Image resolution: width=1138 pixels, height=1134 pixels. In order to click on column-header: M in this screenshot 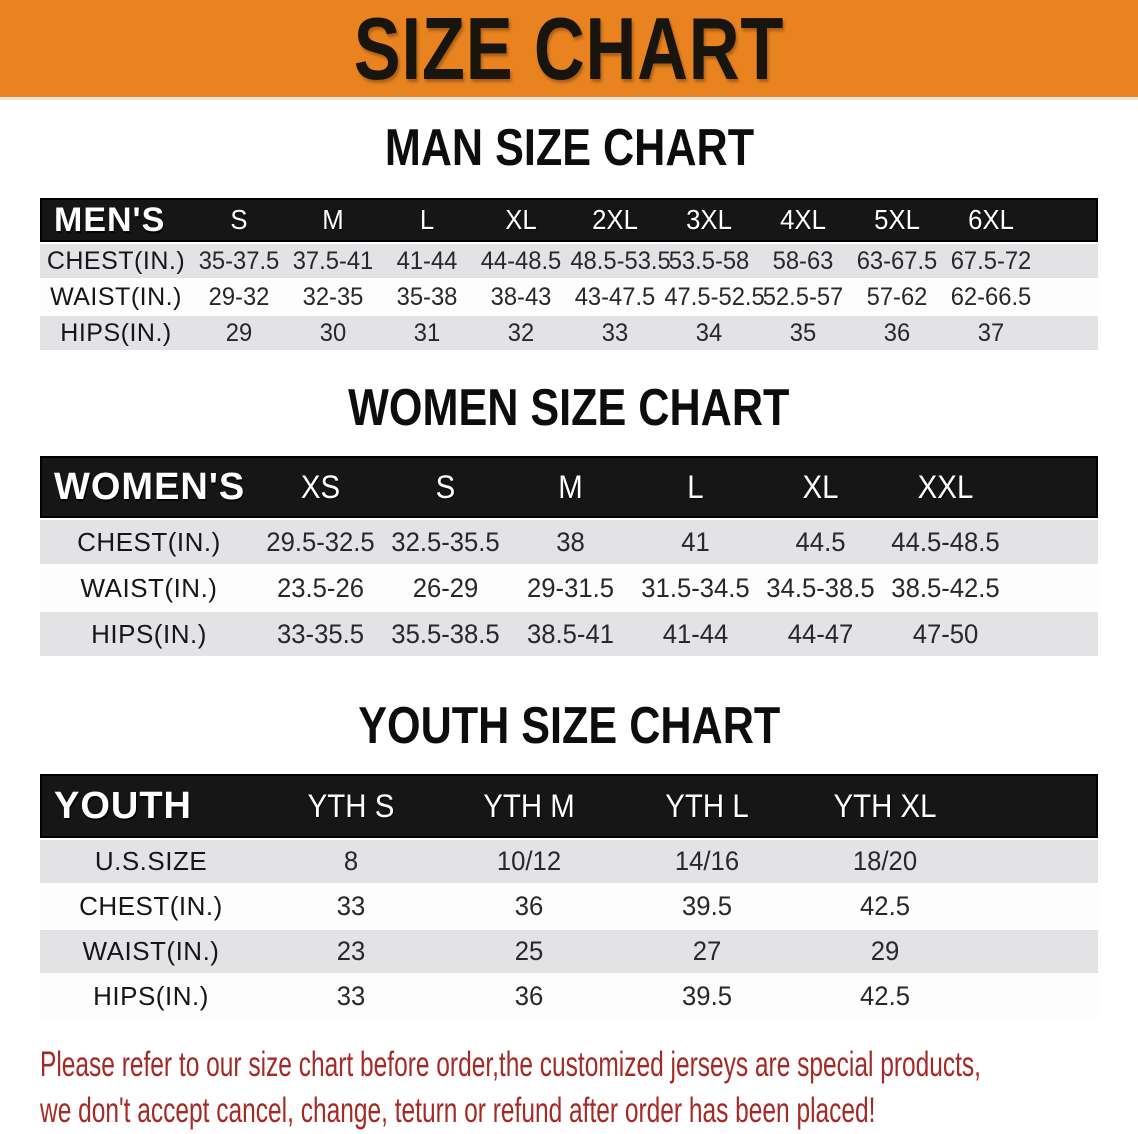, I will do `click(333, 219)`.